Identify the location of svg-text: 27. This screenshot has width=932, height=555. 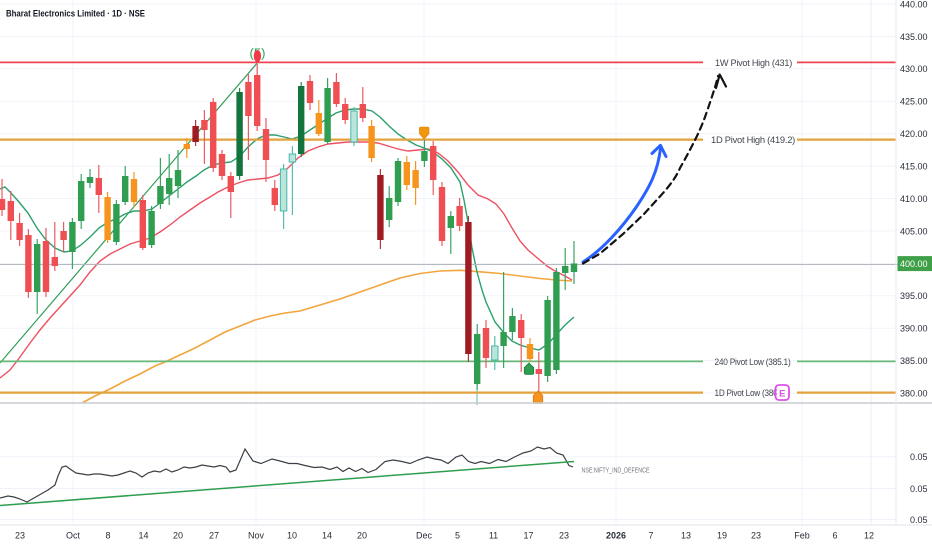
(214, 536).